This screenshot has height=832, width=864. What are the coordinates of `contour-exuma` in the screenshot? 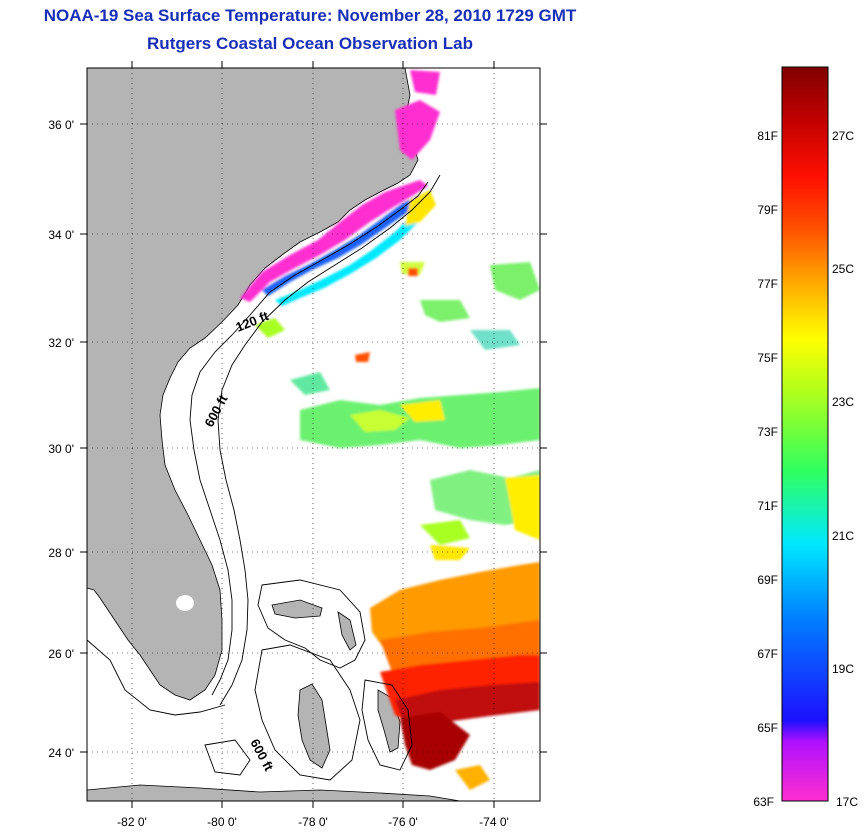 It's located at (387, 725).